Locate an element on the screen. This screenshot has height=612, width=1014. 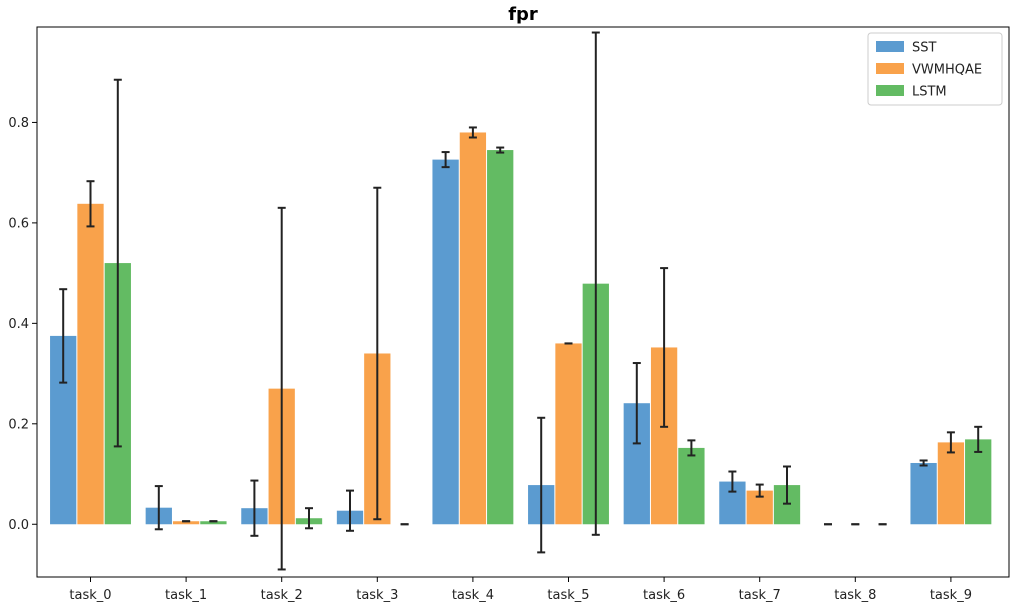
x-tick-label: task_7 is located at coordinates (760, 595).